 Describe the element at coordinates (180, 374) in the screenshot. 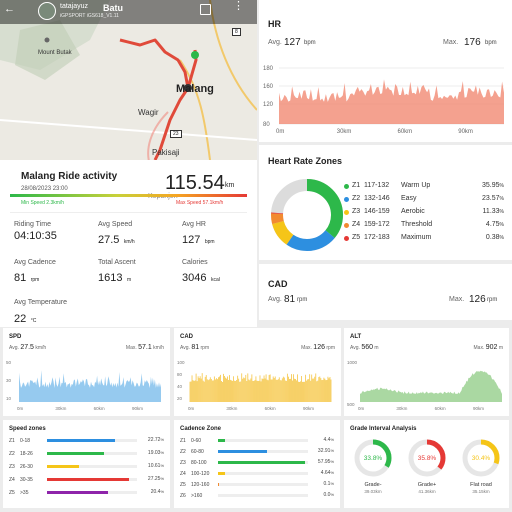

I see `mini-ytick: 80` at that location.